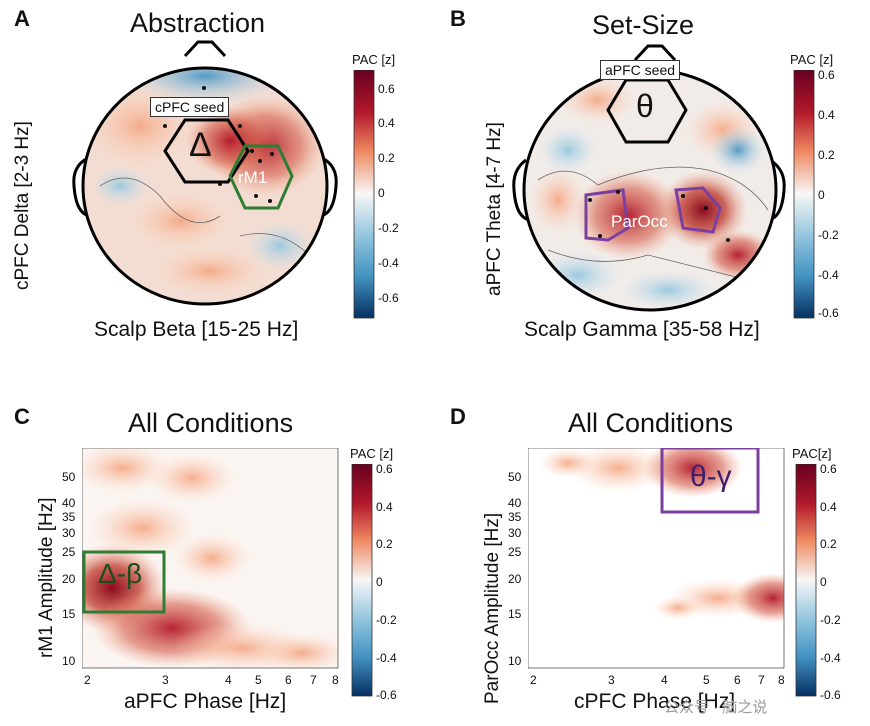  Describe the element at coordinates (288, 680) in the screenshot. I see `panel-c-xtick: 6` at that location.